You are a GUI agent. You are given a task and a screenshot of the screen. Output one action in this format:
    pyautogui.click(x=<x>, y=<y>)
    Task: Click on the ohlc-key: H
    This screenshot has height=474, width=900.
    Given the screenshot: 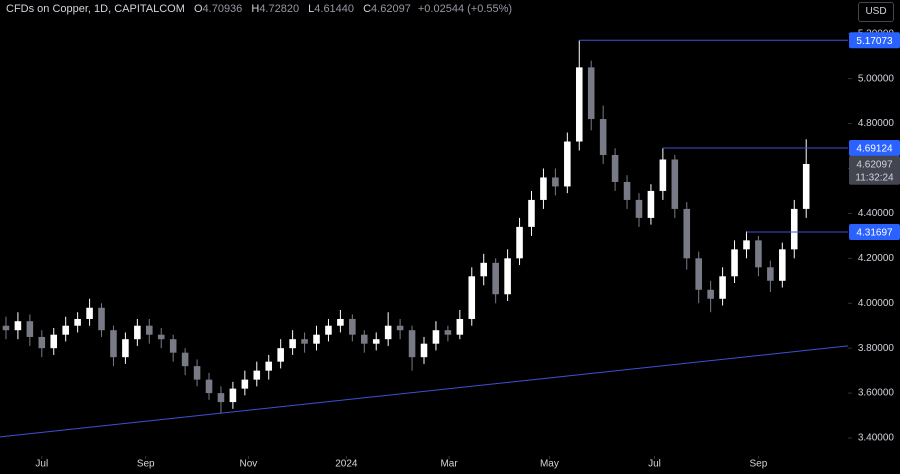 What is the action you would take?
    pyautogui.click(x=255, y=9)
    